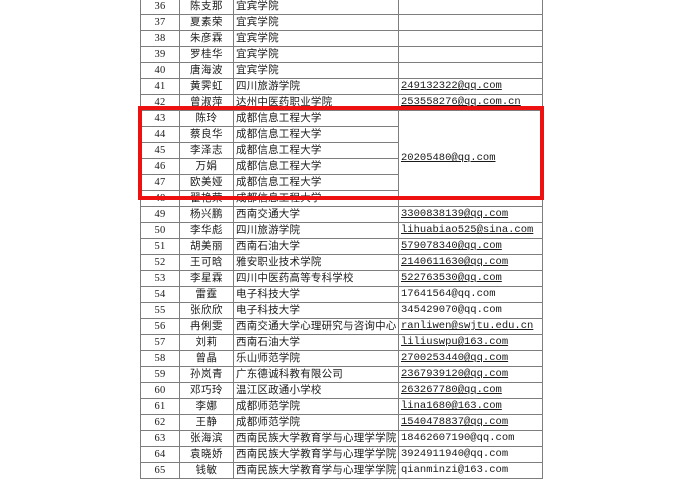 Image resolution: width=673 pixels, height=479 pixels. I want to click on row-index-cell: 36, so click(160, 7).